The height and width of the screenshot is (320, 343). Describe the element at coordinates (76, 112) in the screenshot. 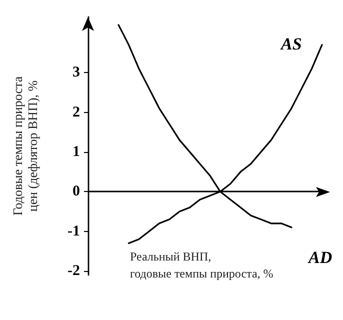

I see `y-tick-label: 2` at that location.